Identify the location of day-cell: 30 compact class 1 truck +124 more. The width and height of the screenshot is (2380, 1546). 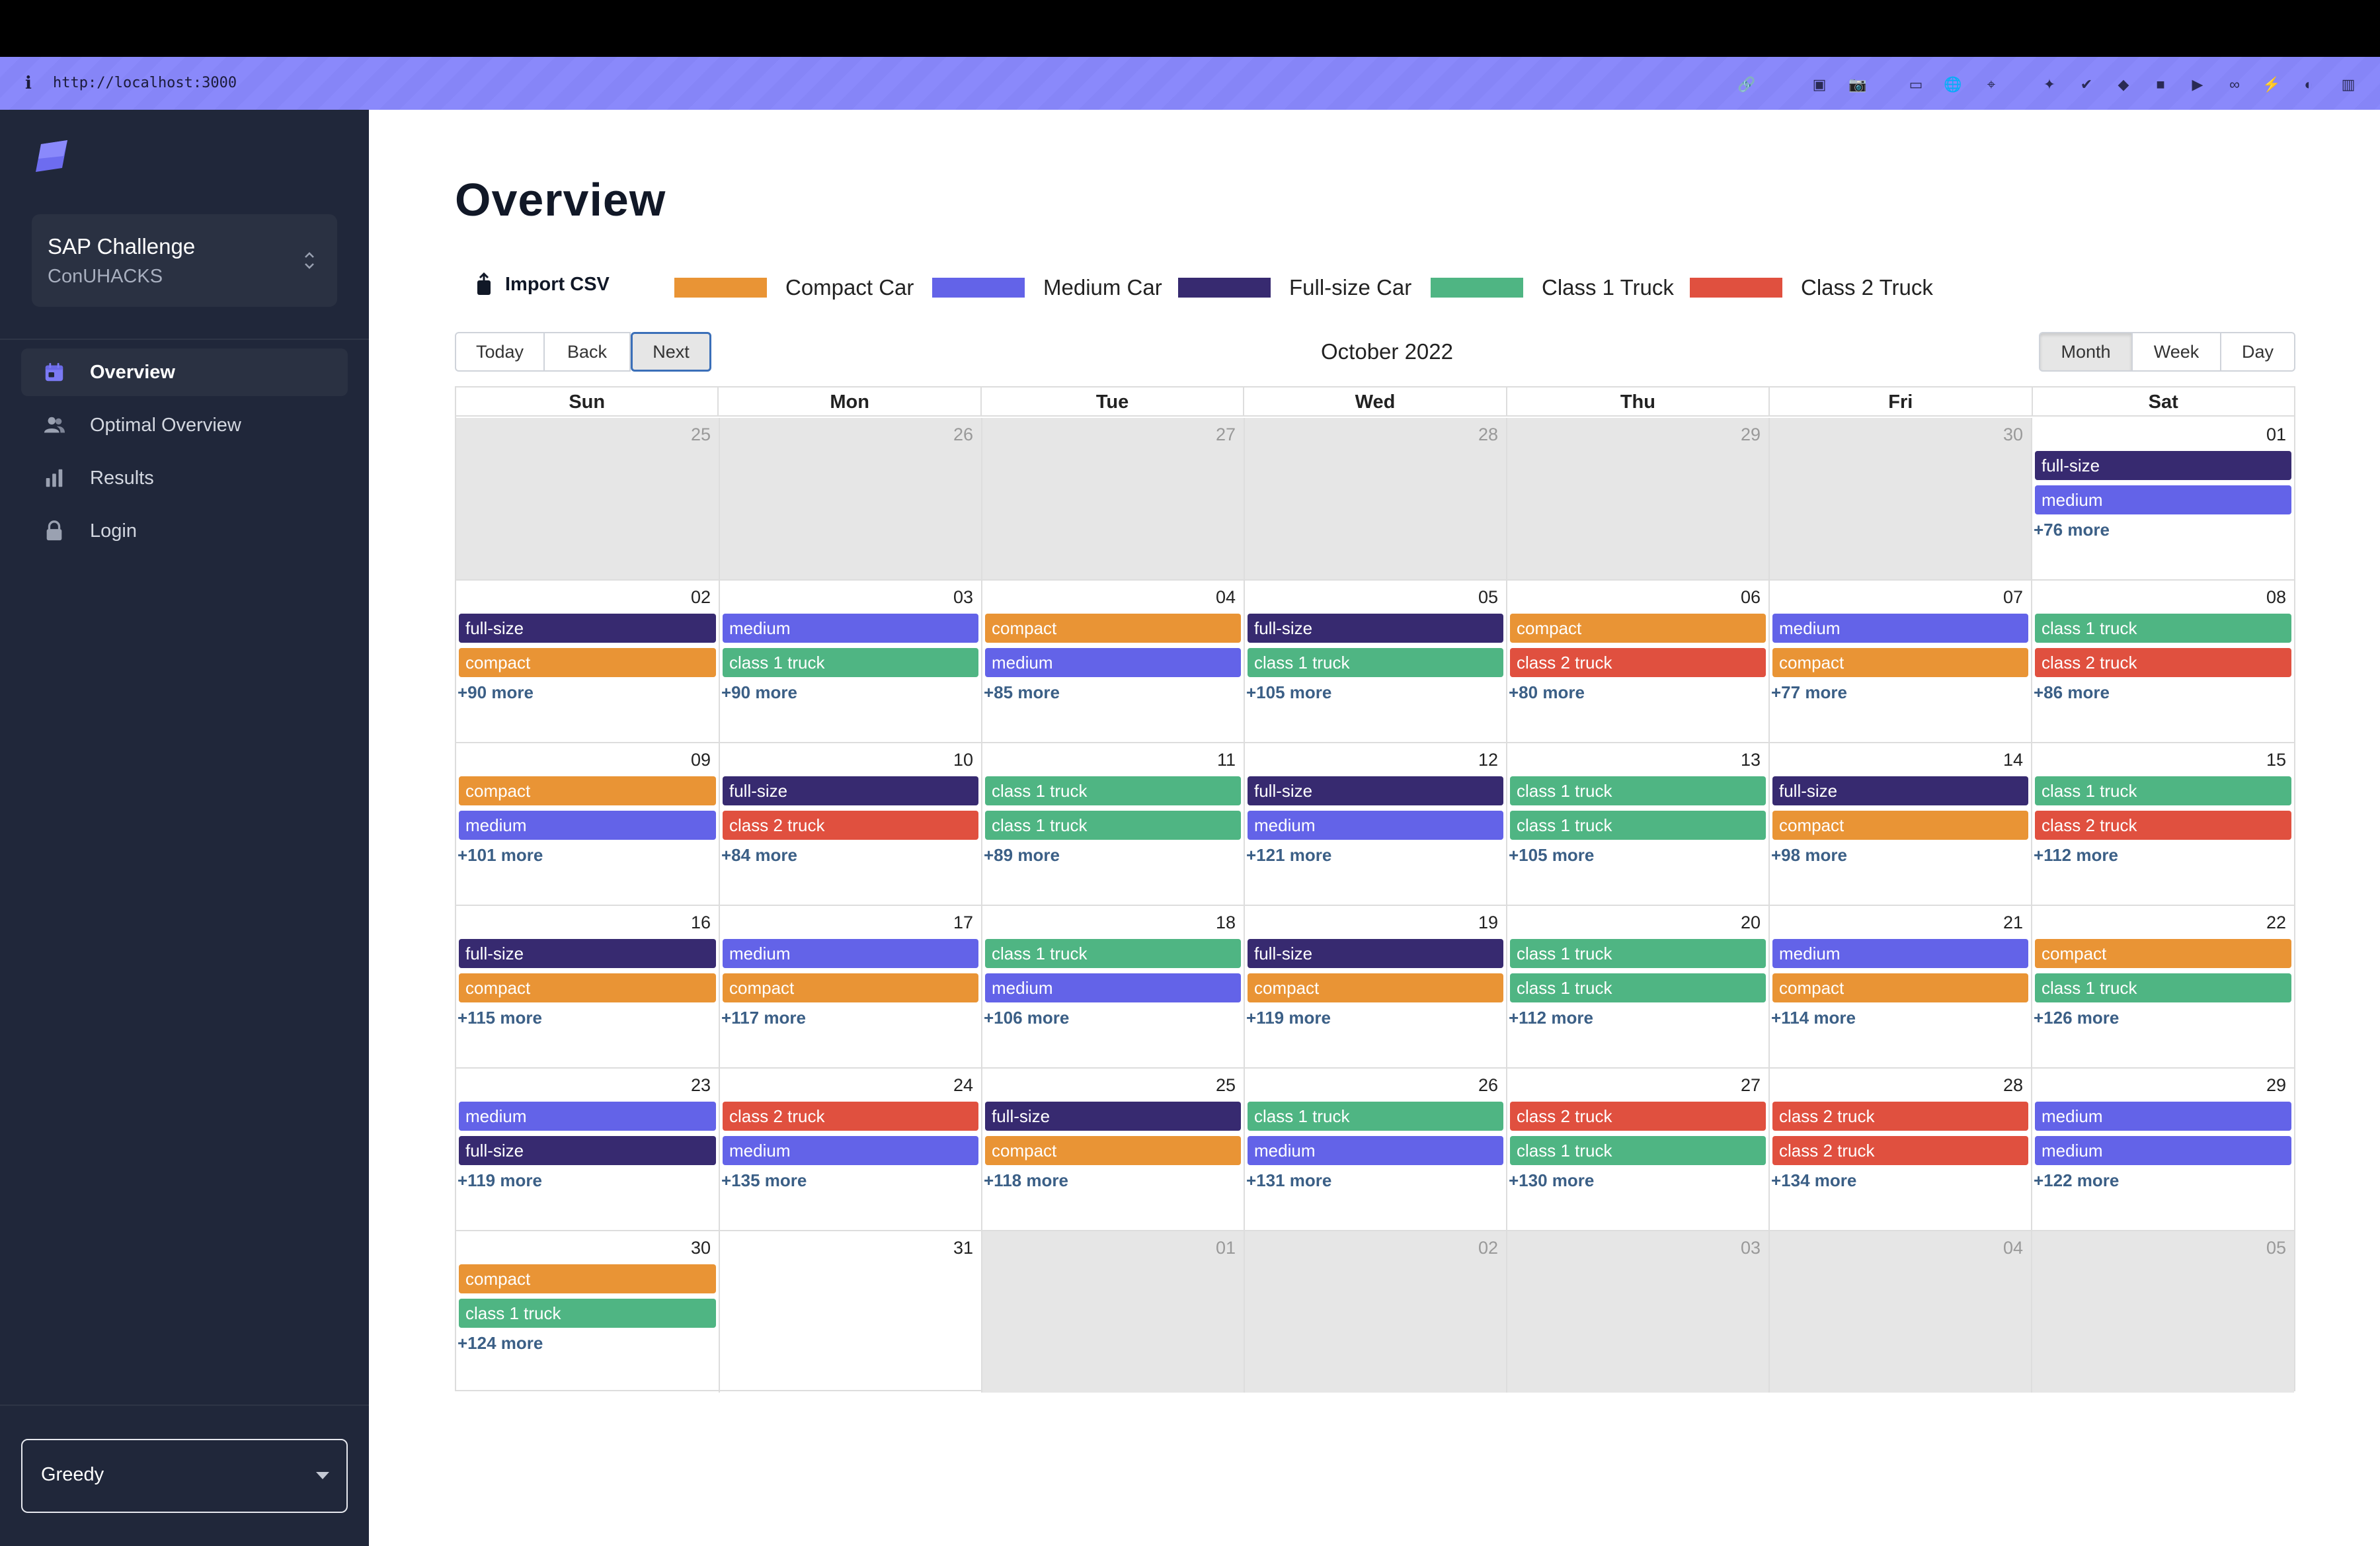
(587, 1312).